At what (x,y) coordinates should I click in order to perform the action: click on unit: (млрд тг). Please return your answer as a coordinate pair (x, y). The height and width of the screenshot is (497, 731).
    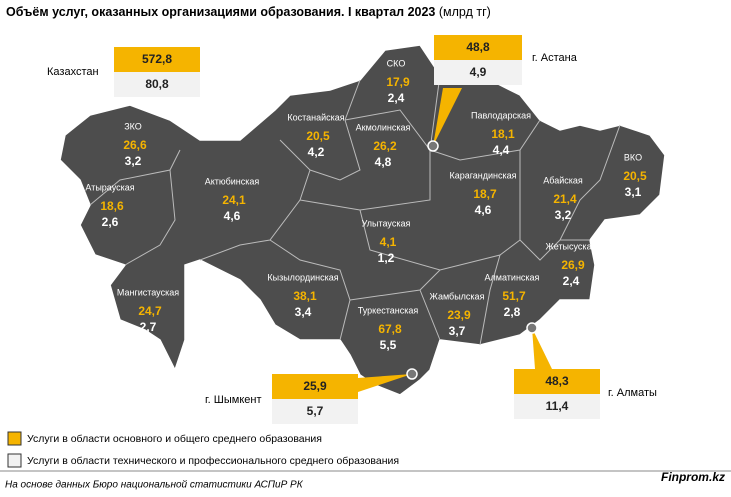
    Looking at the image, I should click on (465, 12).